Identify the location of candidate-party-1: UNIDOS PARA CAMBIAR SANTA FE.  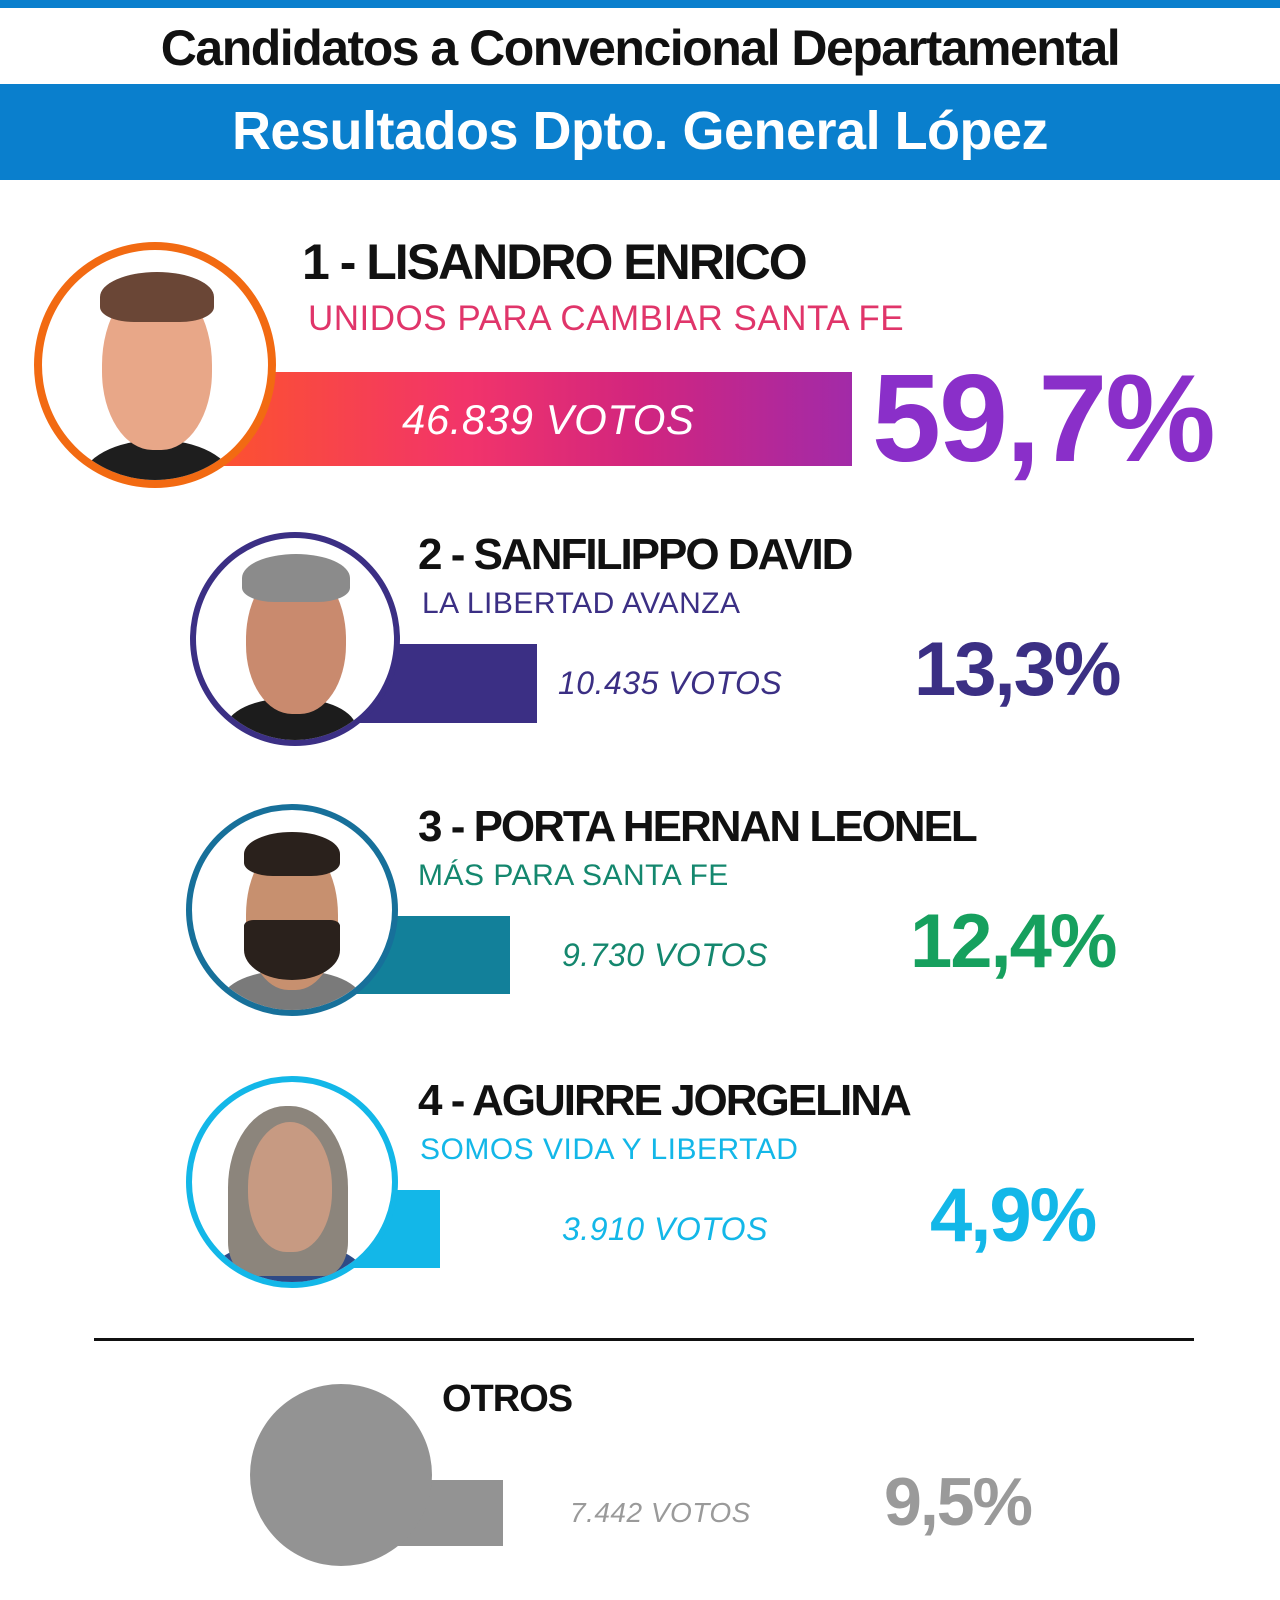
(606, 318).